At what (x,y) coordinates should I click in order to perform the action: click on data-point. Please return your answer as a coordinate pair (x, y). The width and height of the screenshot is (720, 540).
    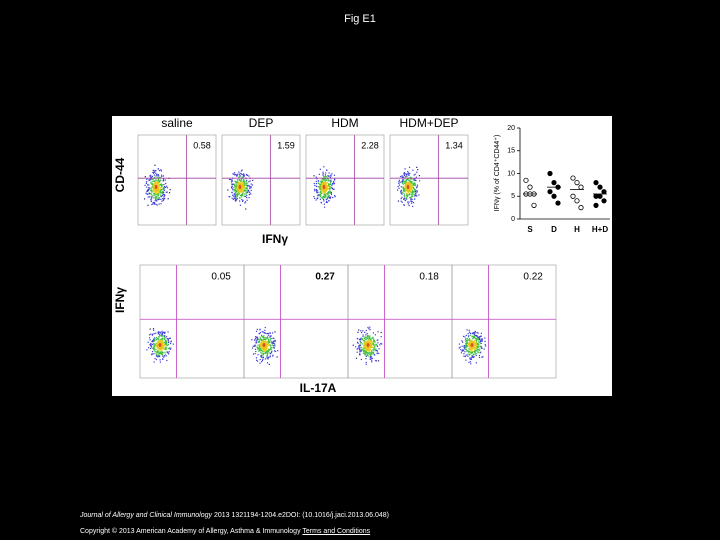
    Looking at the image, I should click on (600, 196).